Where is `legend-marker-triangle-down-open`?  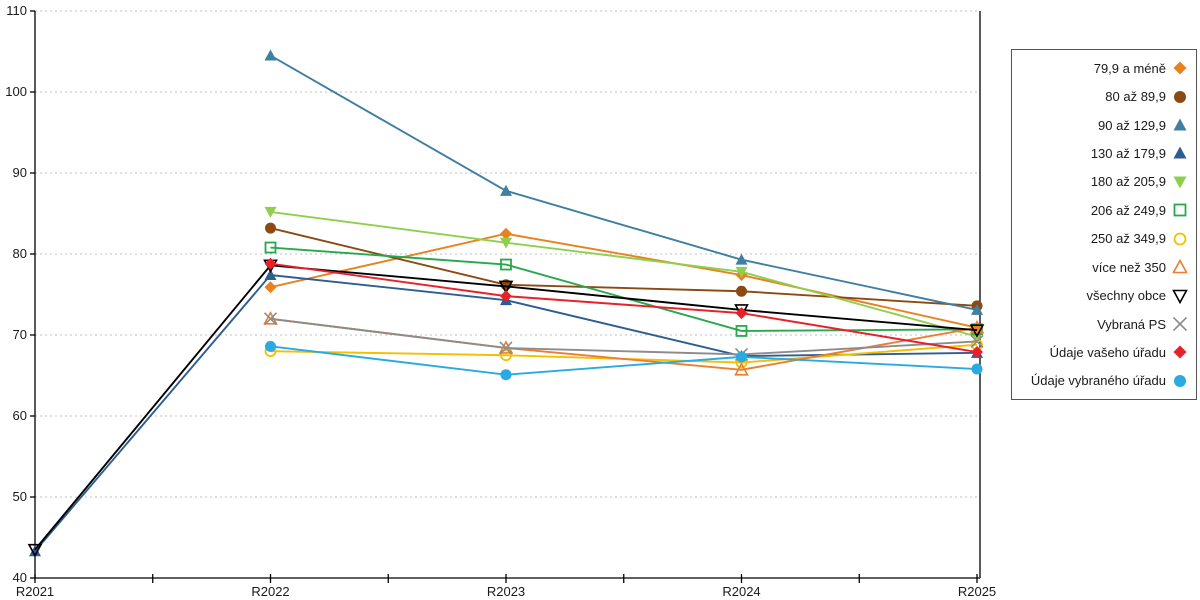
legend-marker-triangle-down-open is located at coordinates (1180, 296).